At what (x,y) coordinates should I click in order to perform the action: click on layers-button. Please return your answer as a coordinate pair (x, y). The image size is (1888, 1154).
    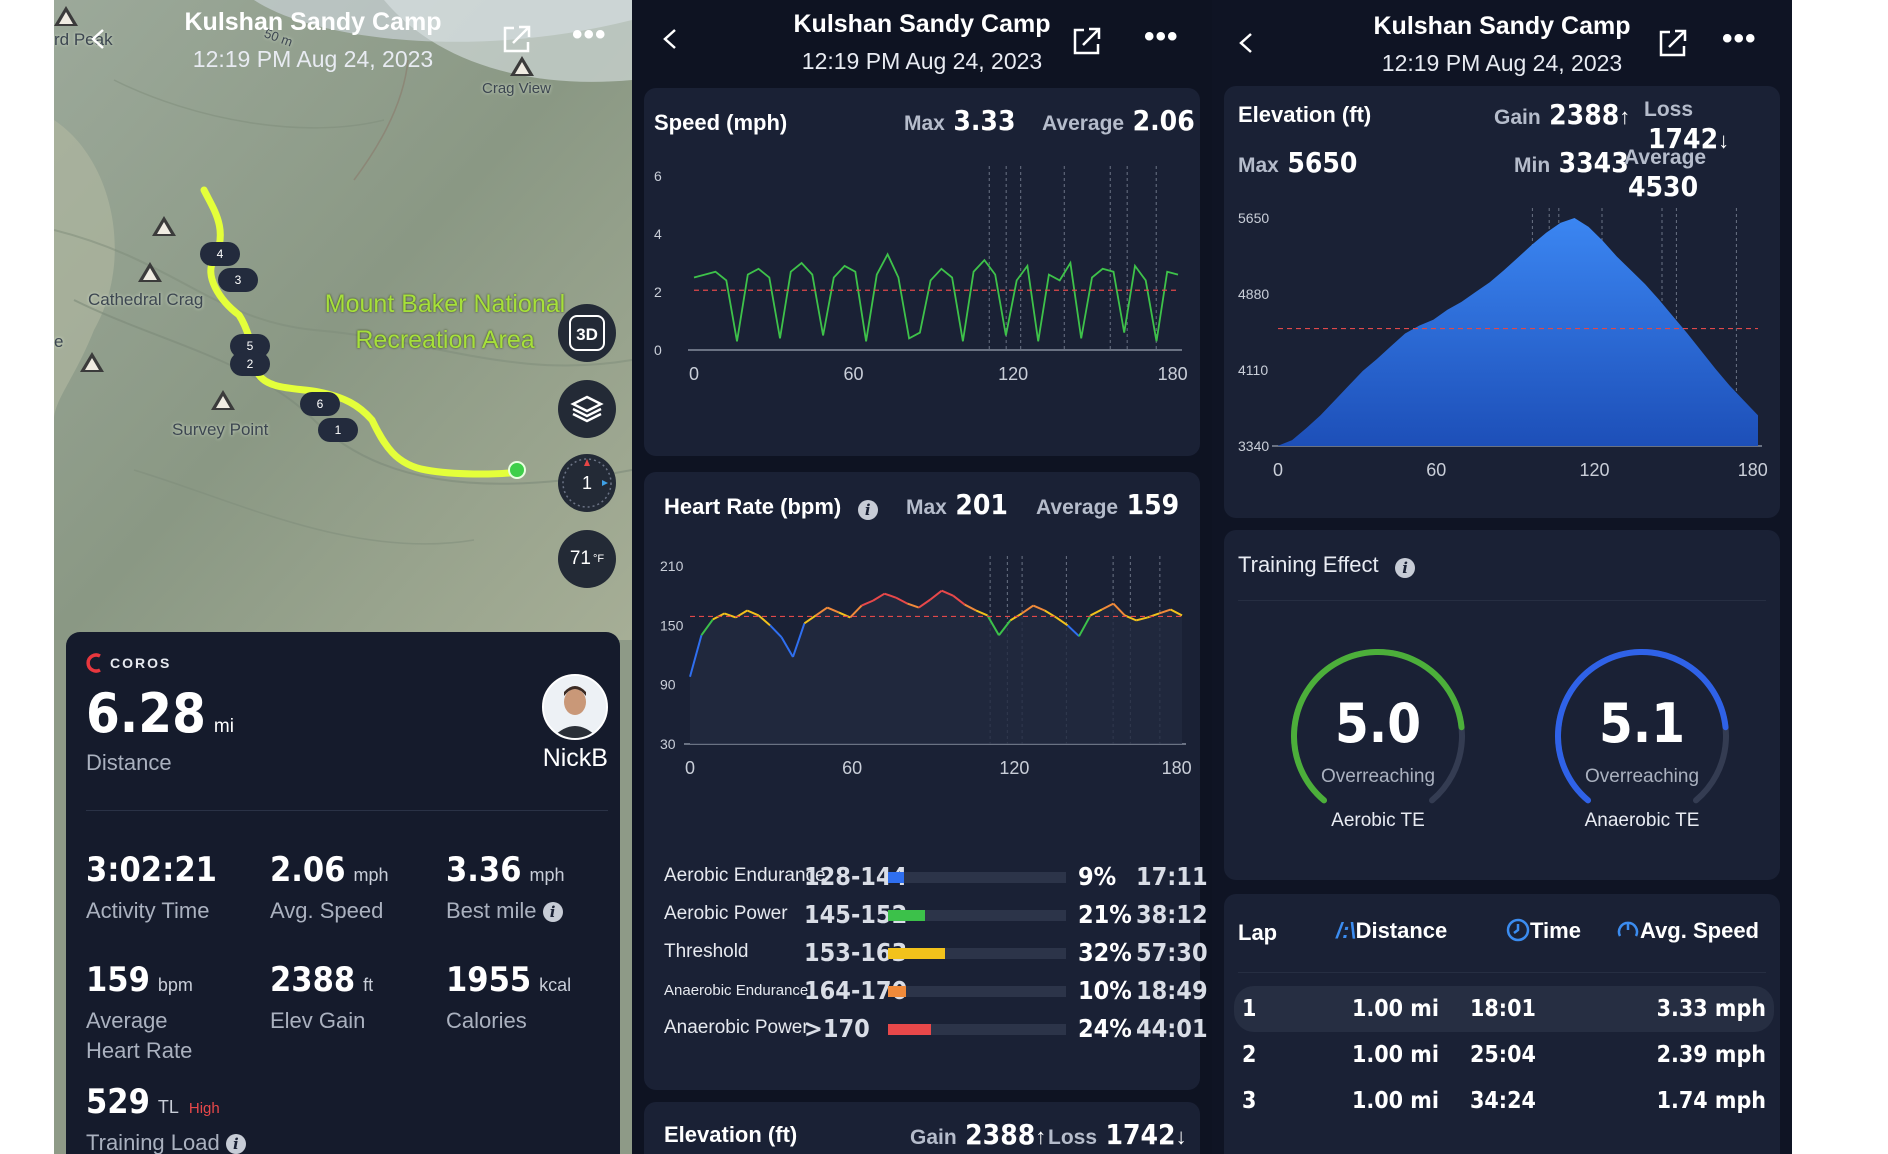
    Looking at the image, I should click on (587, 409).